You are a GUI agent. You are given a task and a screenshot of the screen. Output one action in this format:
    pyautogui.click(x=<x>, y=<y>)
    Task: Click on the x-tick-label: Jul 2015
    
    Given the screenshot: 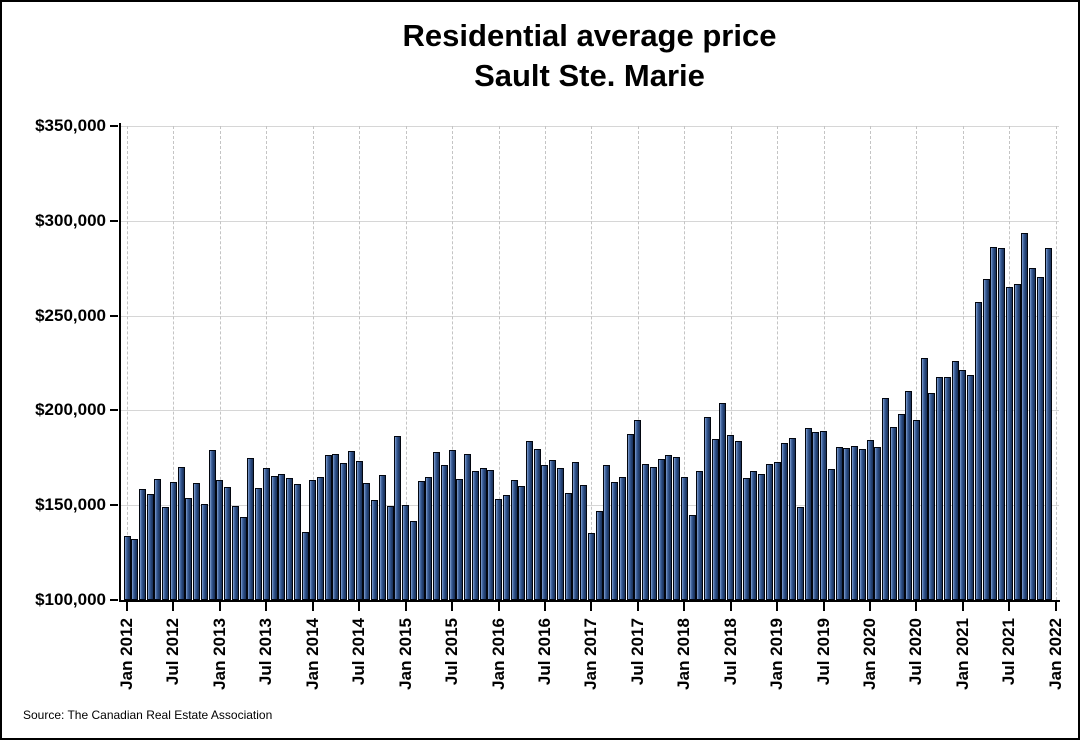 What is the action you would take?
    pyautogui.click(x=452, y=652)
    